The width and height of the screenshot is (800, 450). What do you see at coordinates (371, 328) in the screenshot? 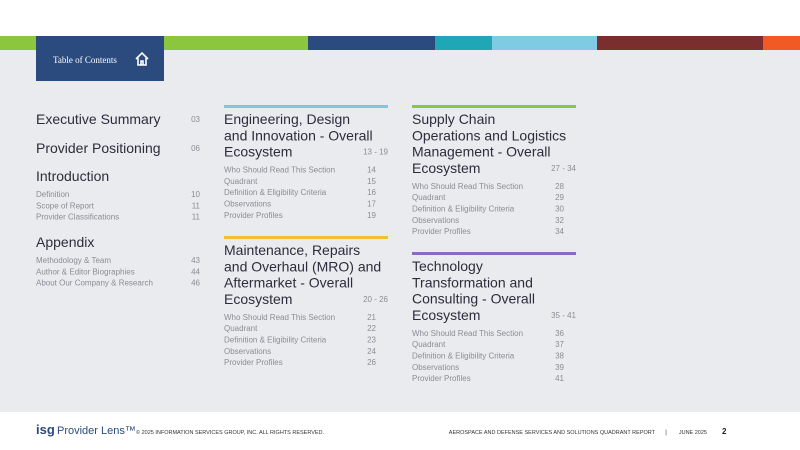
I see `toc-page: 22` at bounding box center [371, 328].